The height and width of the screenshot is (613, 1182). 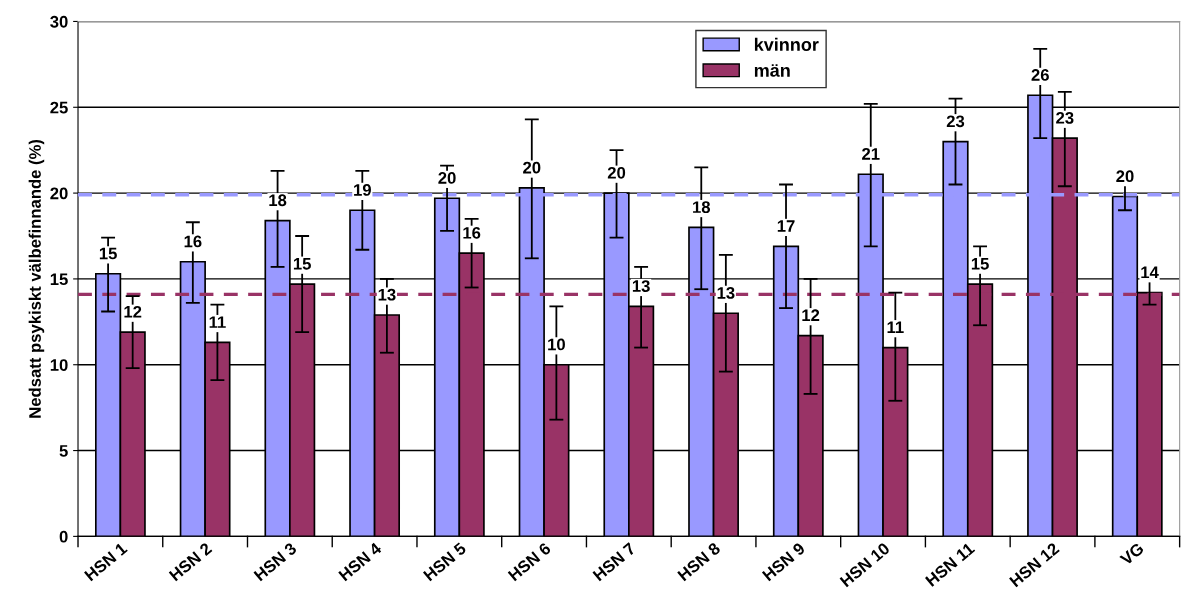 I want to click on y-tick-label: 15, so click(x=59, y=279).